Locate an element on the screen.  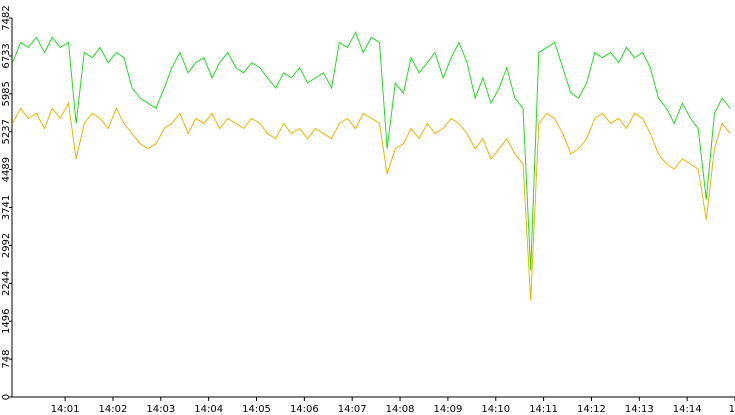
y-tick-label: 2244 is located at coordinates (6, 283).